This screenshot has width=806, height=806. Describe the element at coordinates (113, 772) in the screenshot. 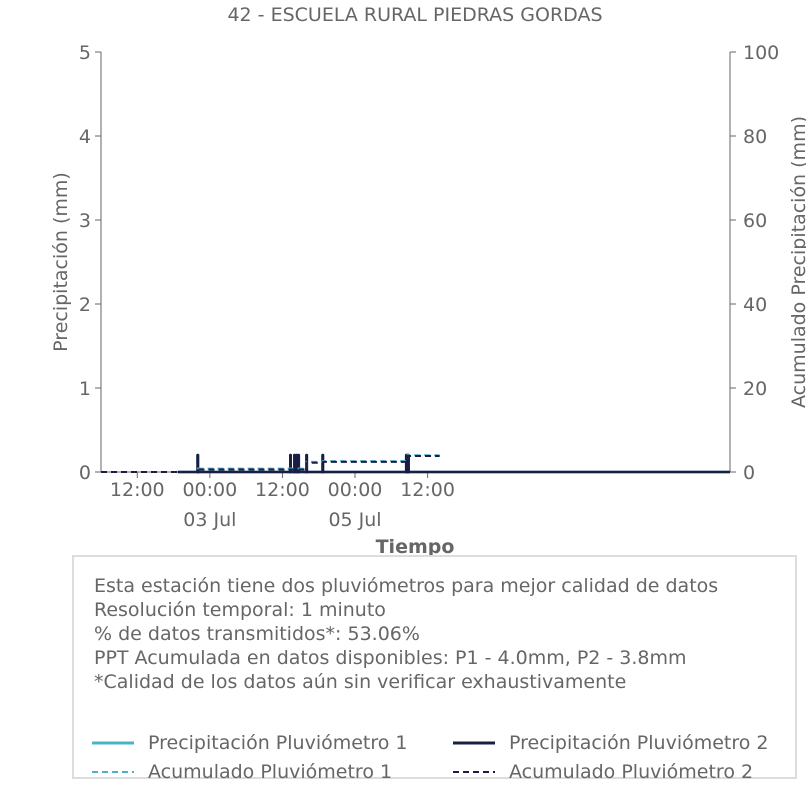

I see `legend-swatch-dashed-light` at that location.